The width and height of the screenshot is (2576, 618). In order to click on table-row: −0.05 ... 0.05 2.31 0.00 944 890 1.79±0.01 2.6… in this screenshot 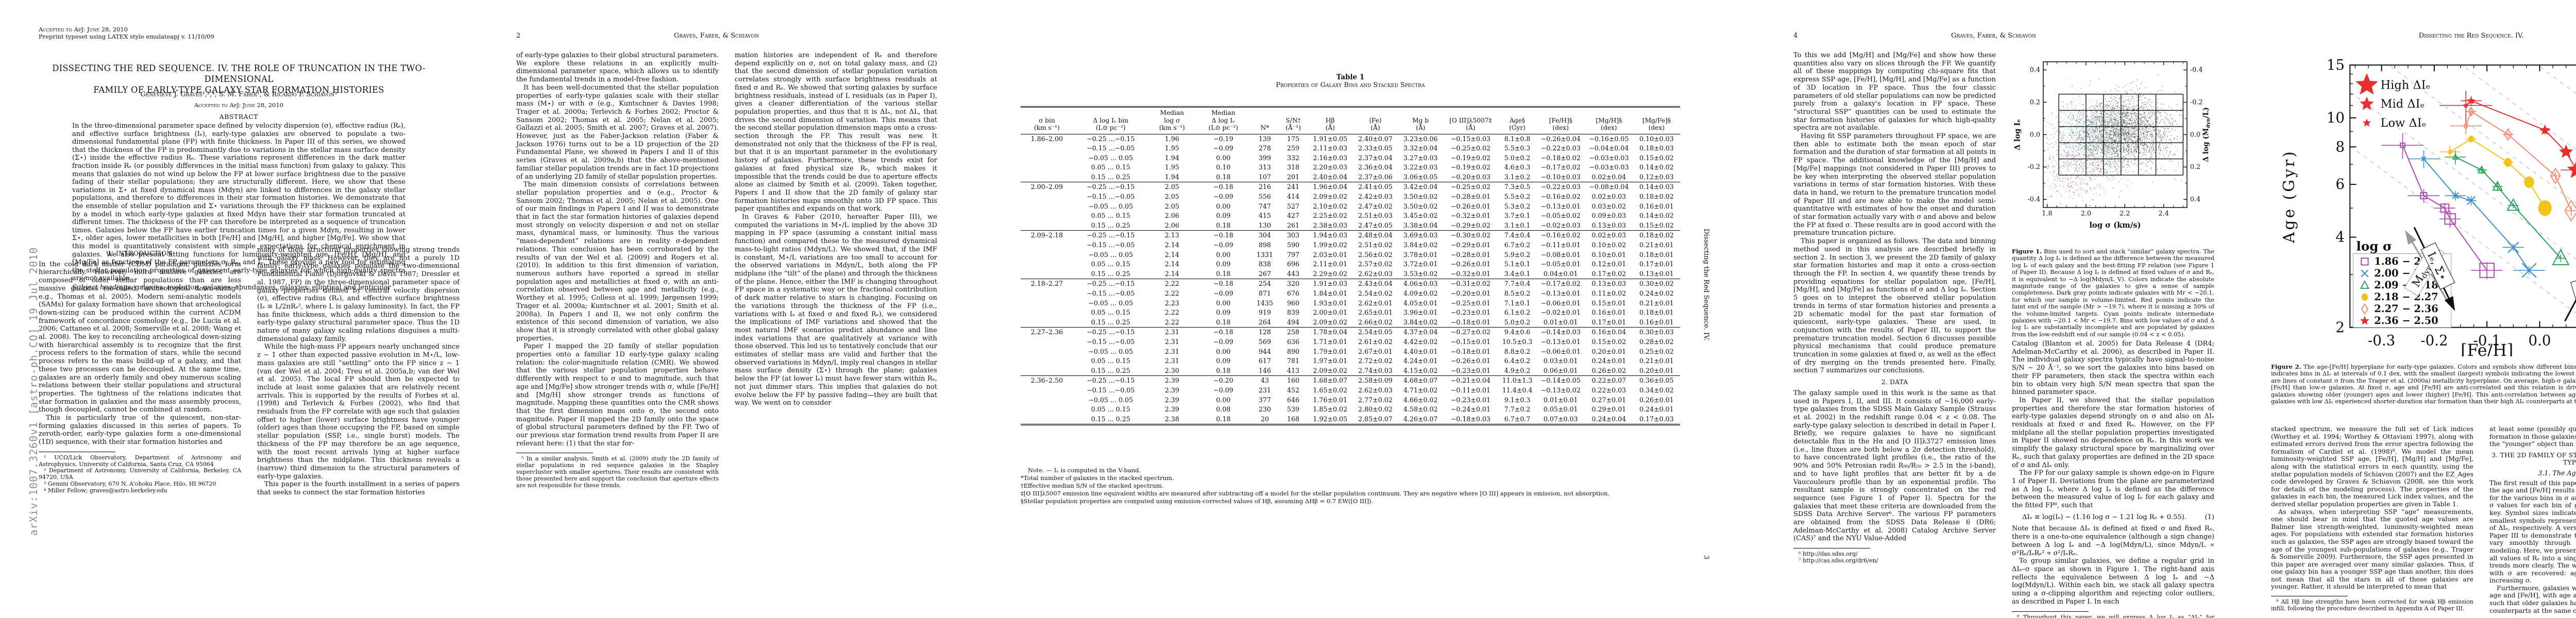, I will do `click(1350, 352)`.